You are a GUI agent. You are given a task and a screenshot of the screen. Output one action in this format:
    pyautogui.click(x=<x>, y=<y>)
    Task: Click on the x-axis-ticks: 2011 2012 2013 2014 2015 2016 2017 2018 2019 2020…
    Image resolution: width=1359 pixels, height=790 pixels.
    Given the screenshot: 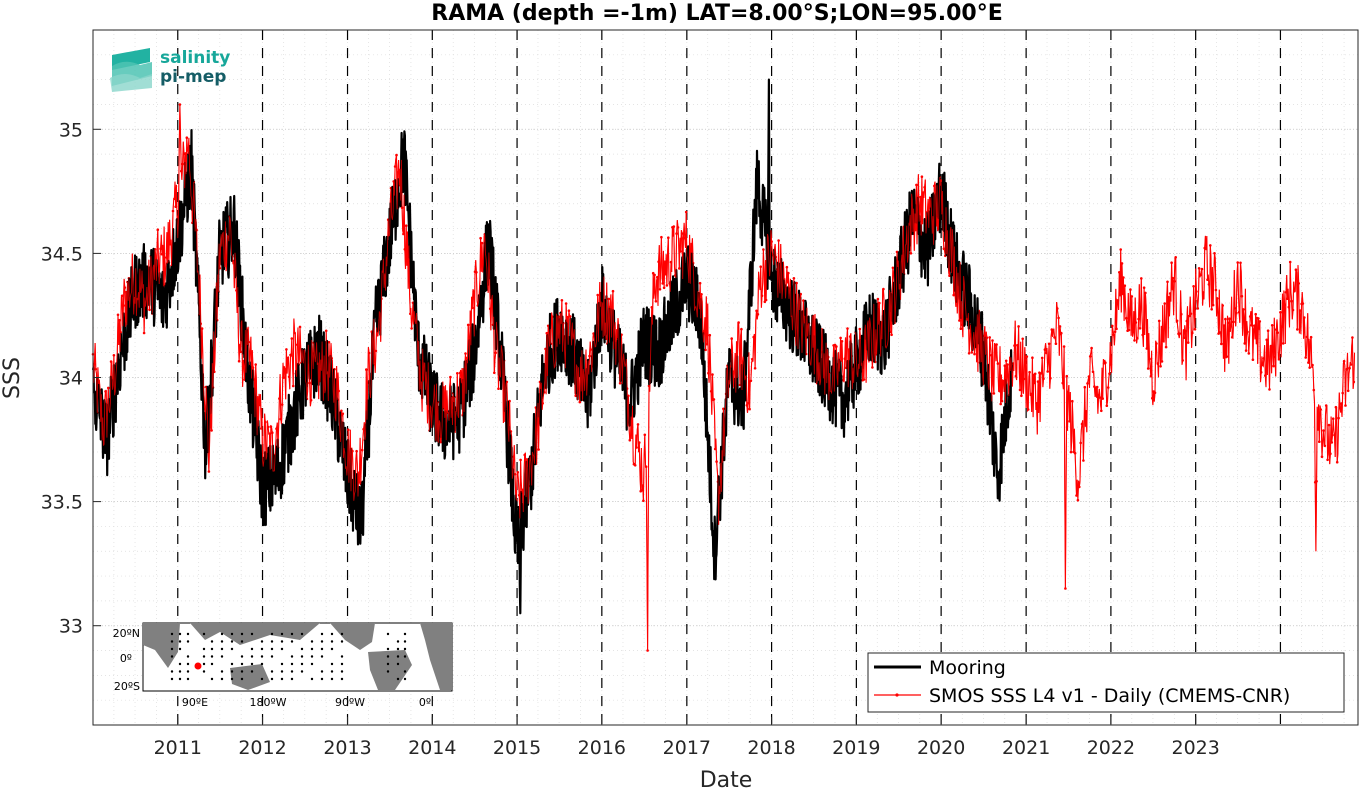 What is the action you would take?
    pyautogui.click(x=687, y=738)
    